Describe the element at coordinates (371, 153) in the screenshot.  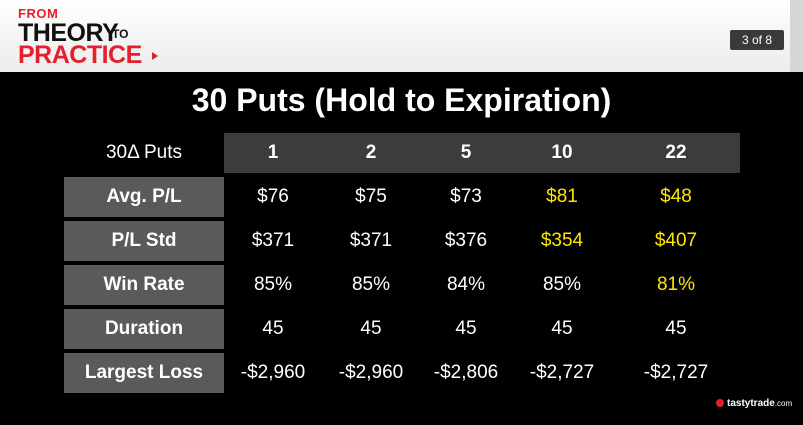
I see `column-header: 2` at that location.